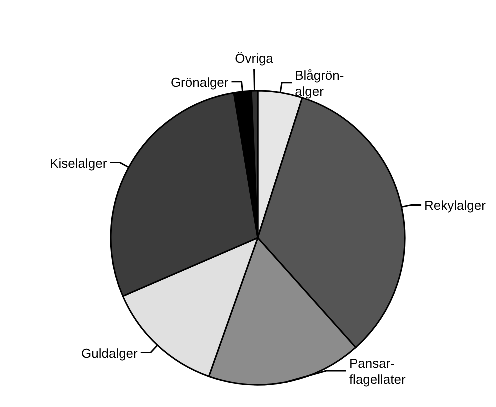 The height and width of the screenshot is (407, 496). I want to click on slice-label: Grönalger, so click(200, 82).